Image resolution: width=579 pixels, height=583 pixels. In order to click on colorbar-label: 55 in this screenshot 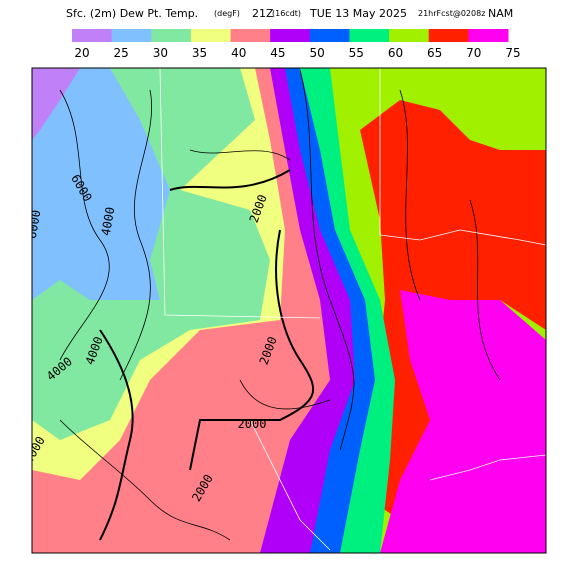, I will do `click(356, 53)`.